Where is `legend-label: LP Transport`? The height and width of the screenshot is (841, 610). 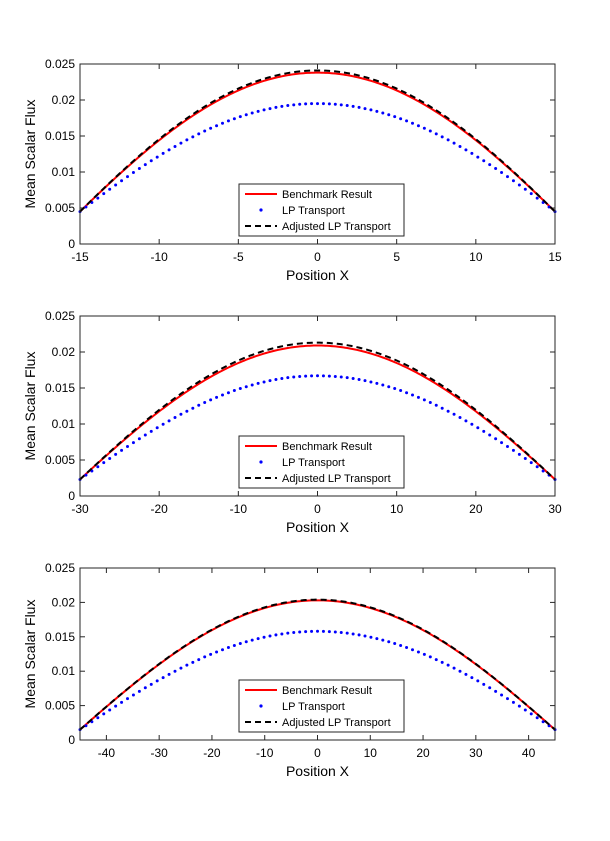 legend-label: LP Transport is located at coordinates (313, 211).